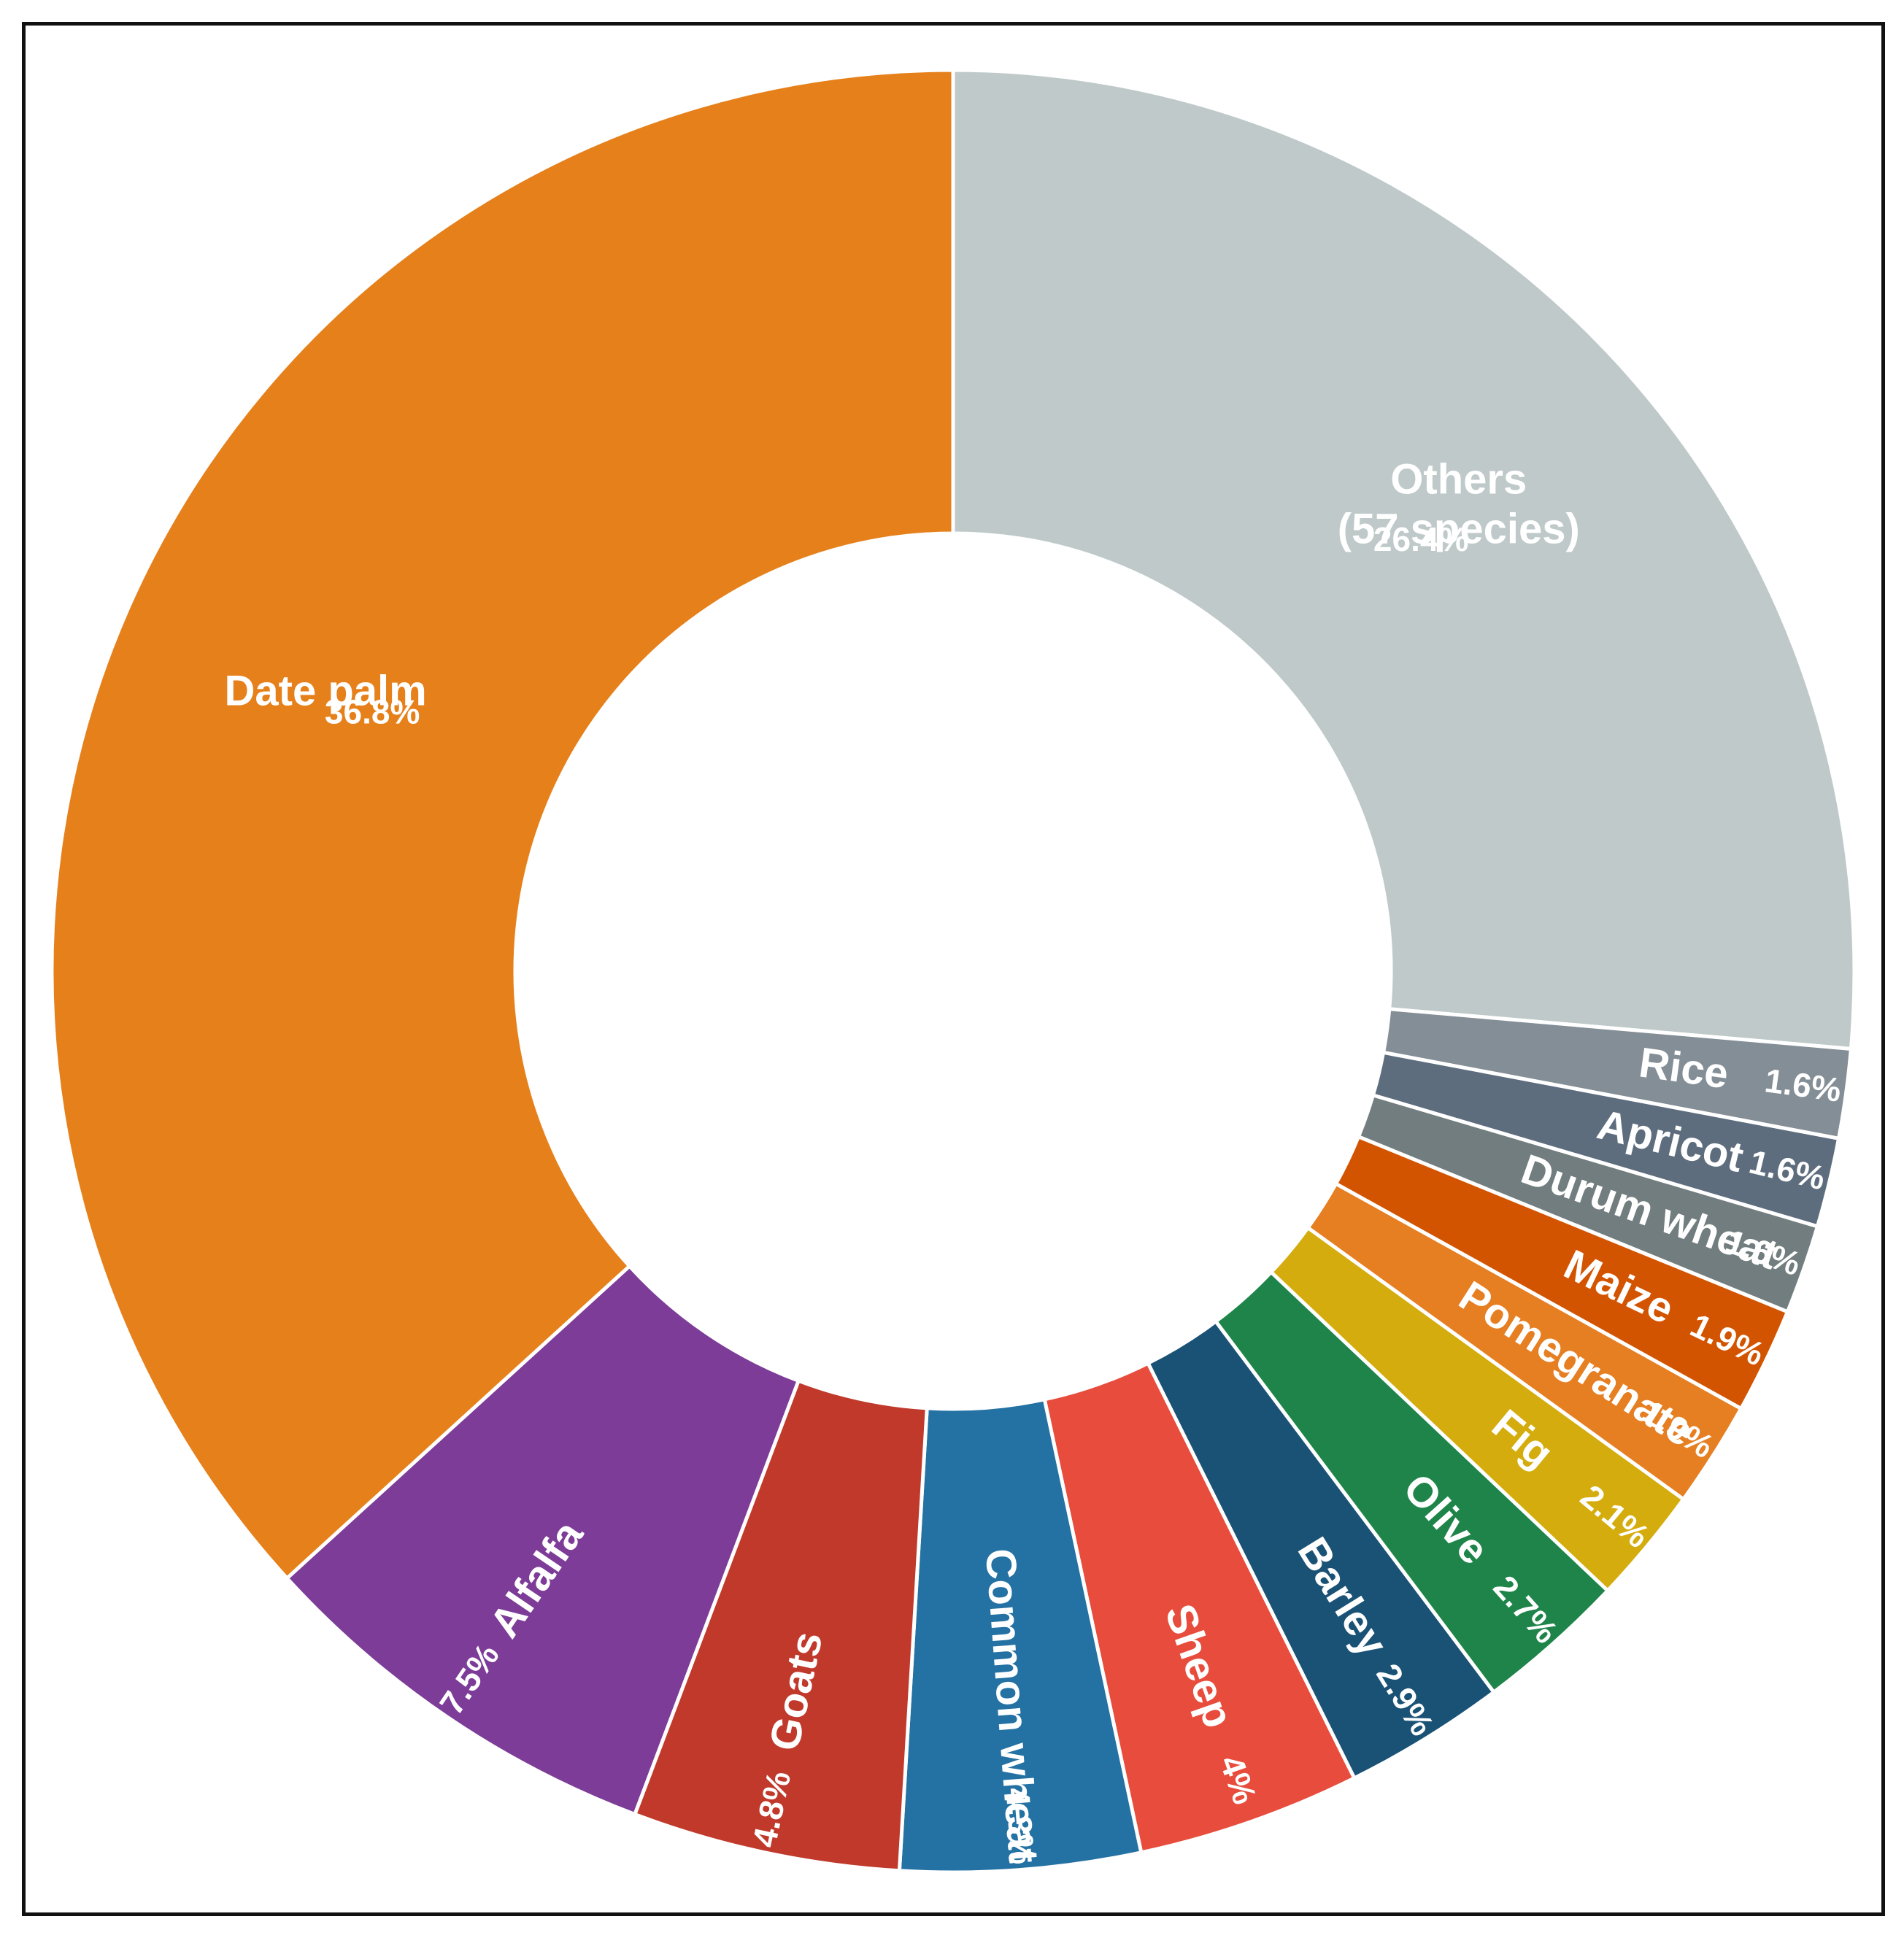 This screenshot has height=1938, width=1904. I want to click on pct-label-others-57-species: 26.4%, so click(1421, 539).